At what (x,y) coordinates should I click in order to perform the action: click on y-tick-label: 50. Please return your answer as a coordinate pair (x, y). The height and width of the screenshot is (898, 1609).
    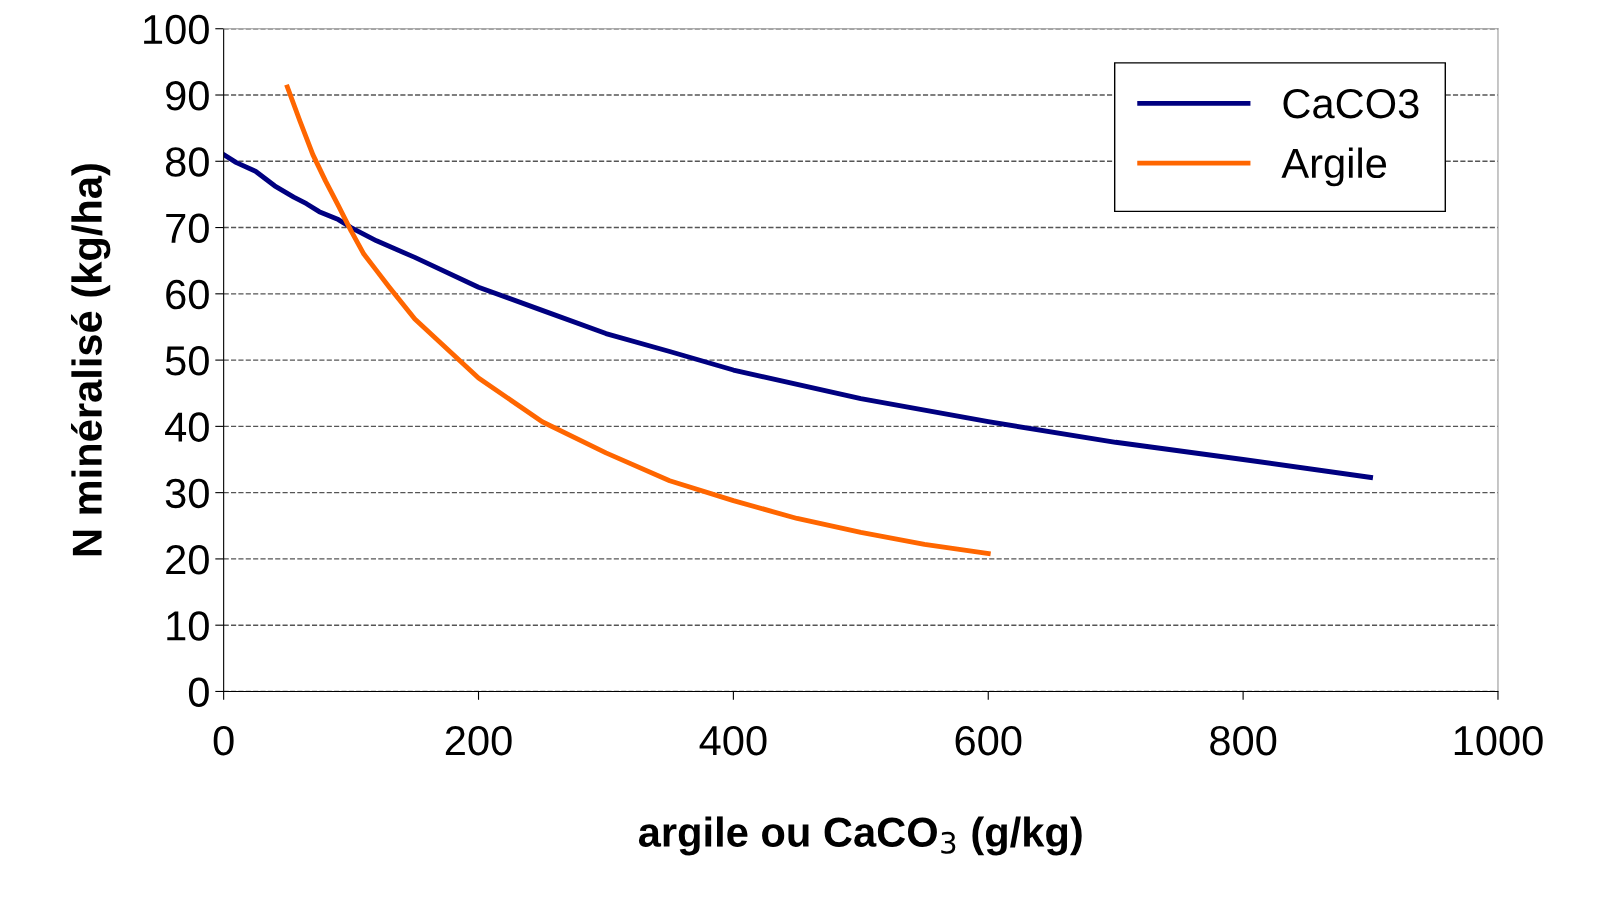
    Looking at the image, I should click on (187, 361).